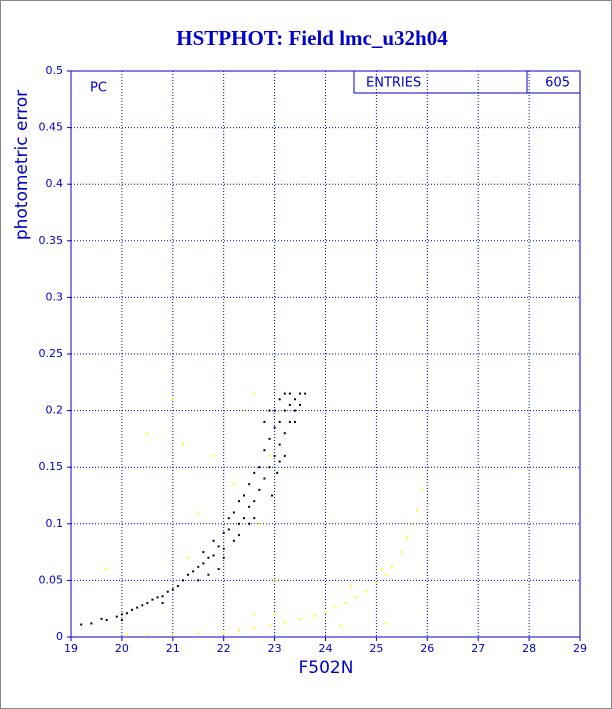 The image size is (612, 709). I want to click on stats-value: 605, so click(557, 83).